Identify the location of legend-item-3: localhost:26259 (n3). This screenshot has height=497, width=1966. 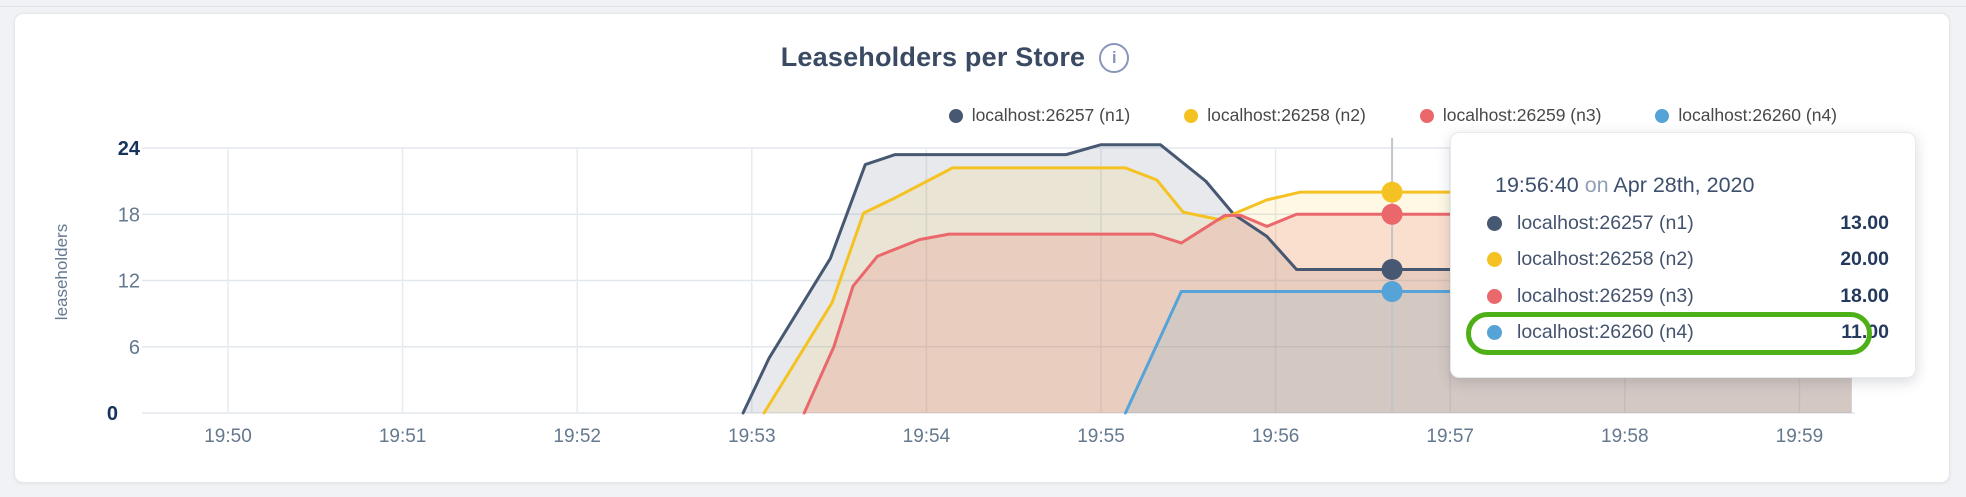
(1510, 115).